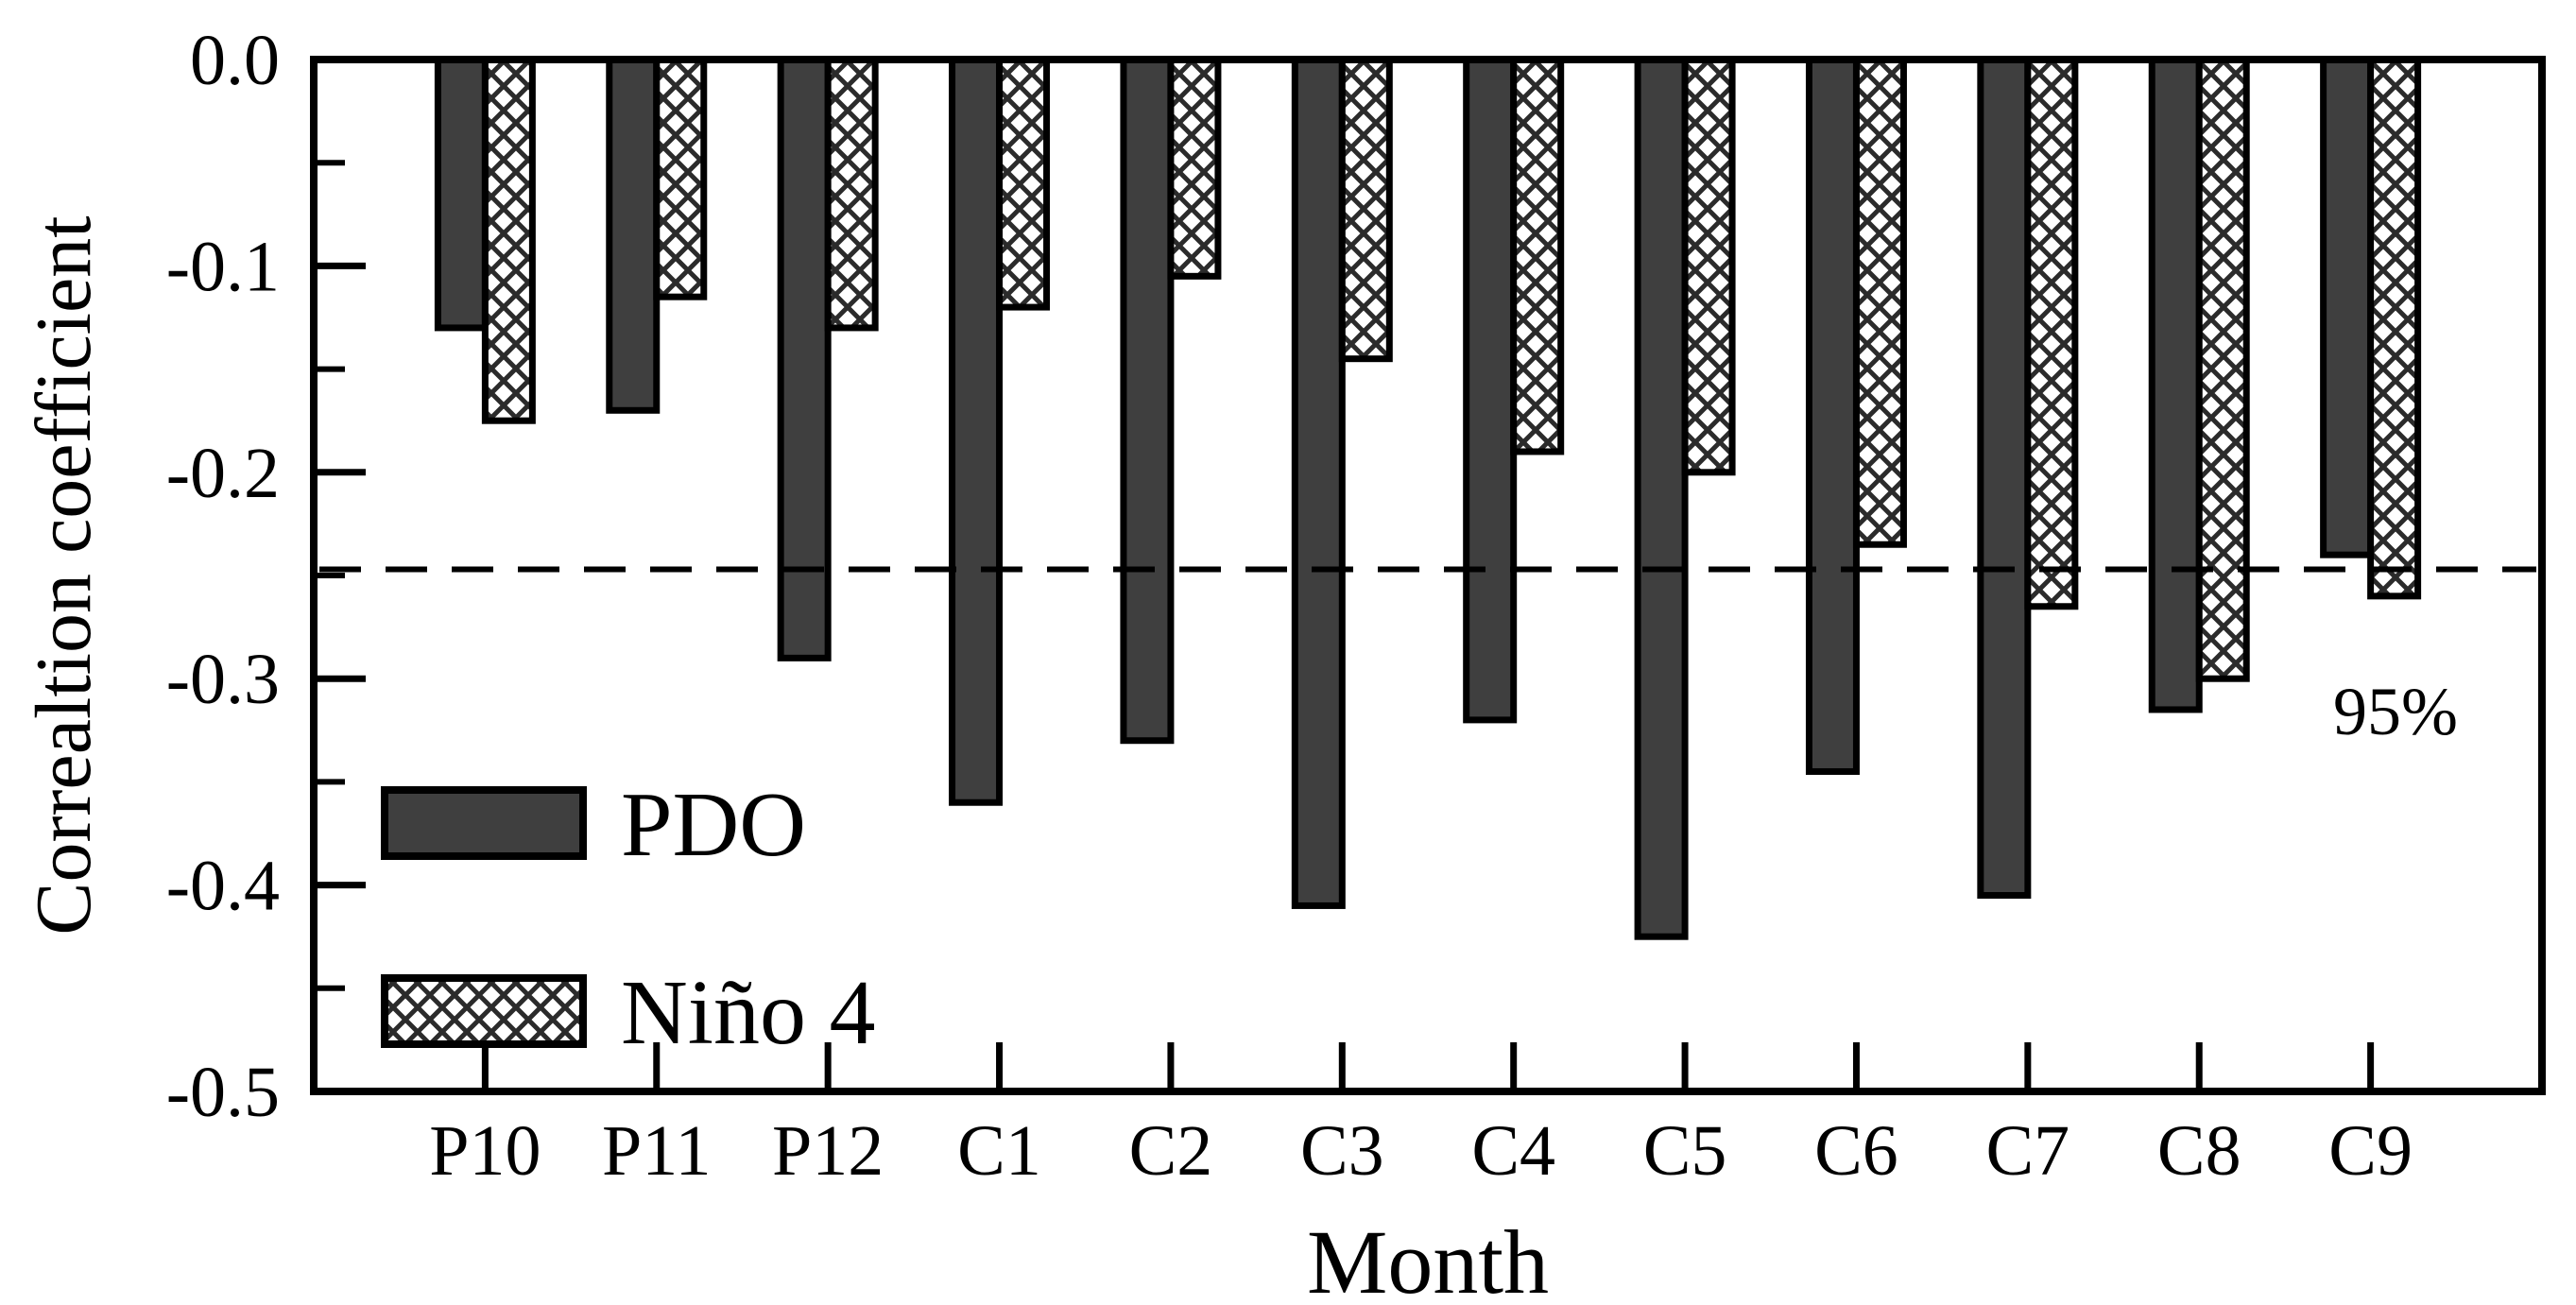 The height and width of the screenshot is (1305, 2576). What do you see at coordinates (680, 178) in the screenshot?
I see `bar-nino4-P11` at bounding box center [680, 178].